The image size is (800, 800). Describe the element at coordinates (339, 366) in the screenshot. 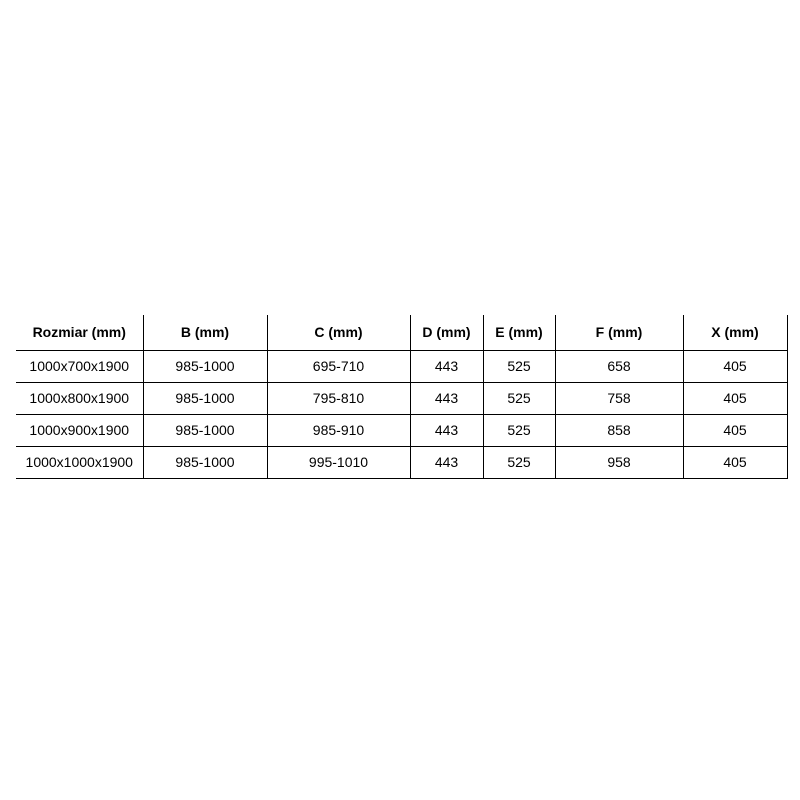

I see `table-cell: 695-710` at that location.